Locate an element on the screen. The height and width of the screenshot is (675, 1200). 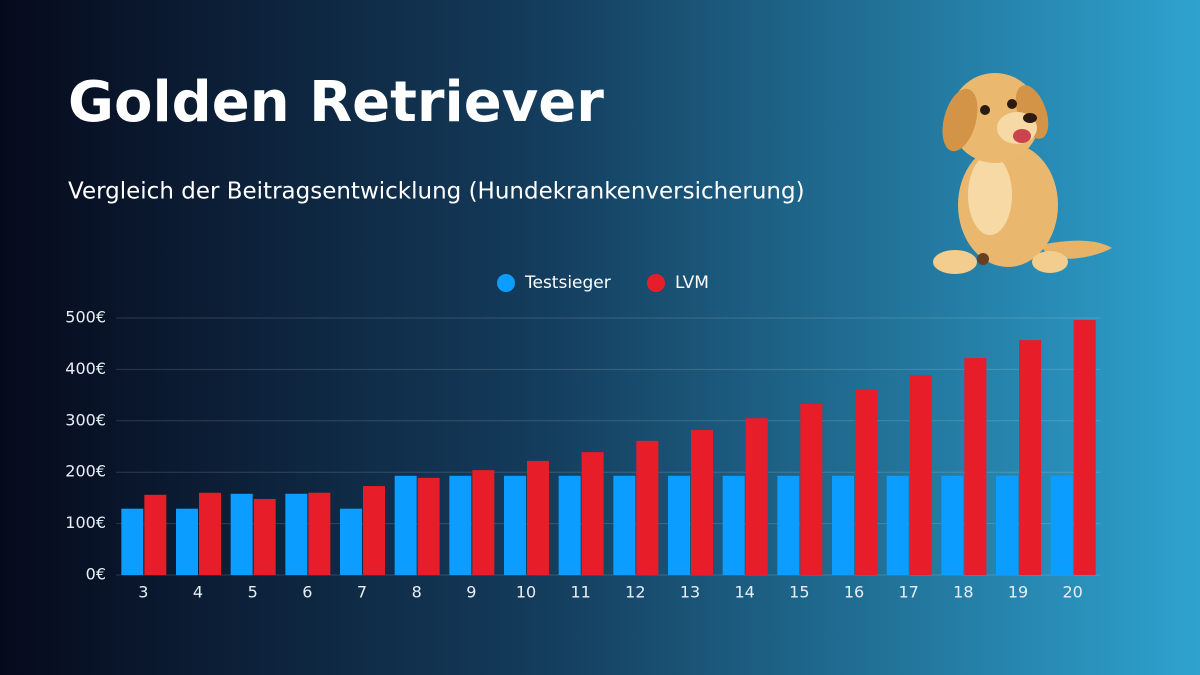
legend-label: LVM is located at coordinates (692, 283).